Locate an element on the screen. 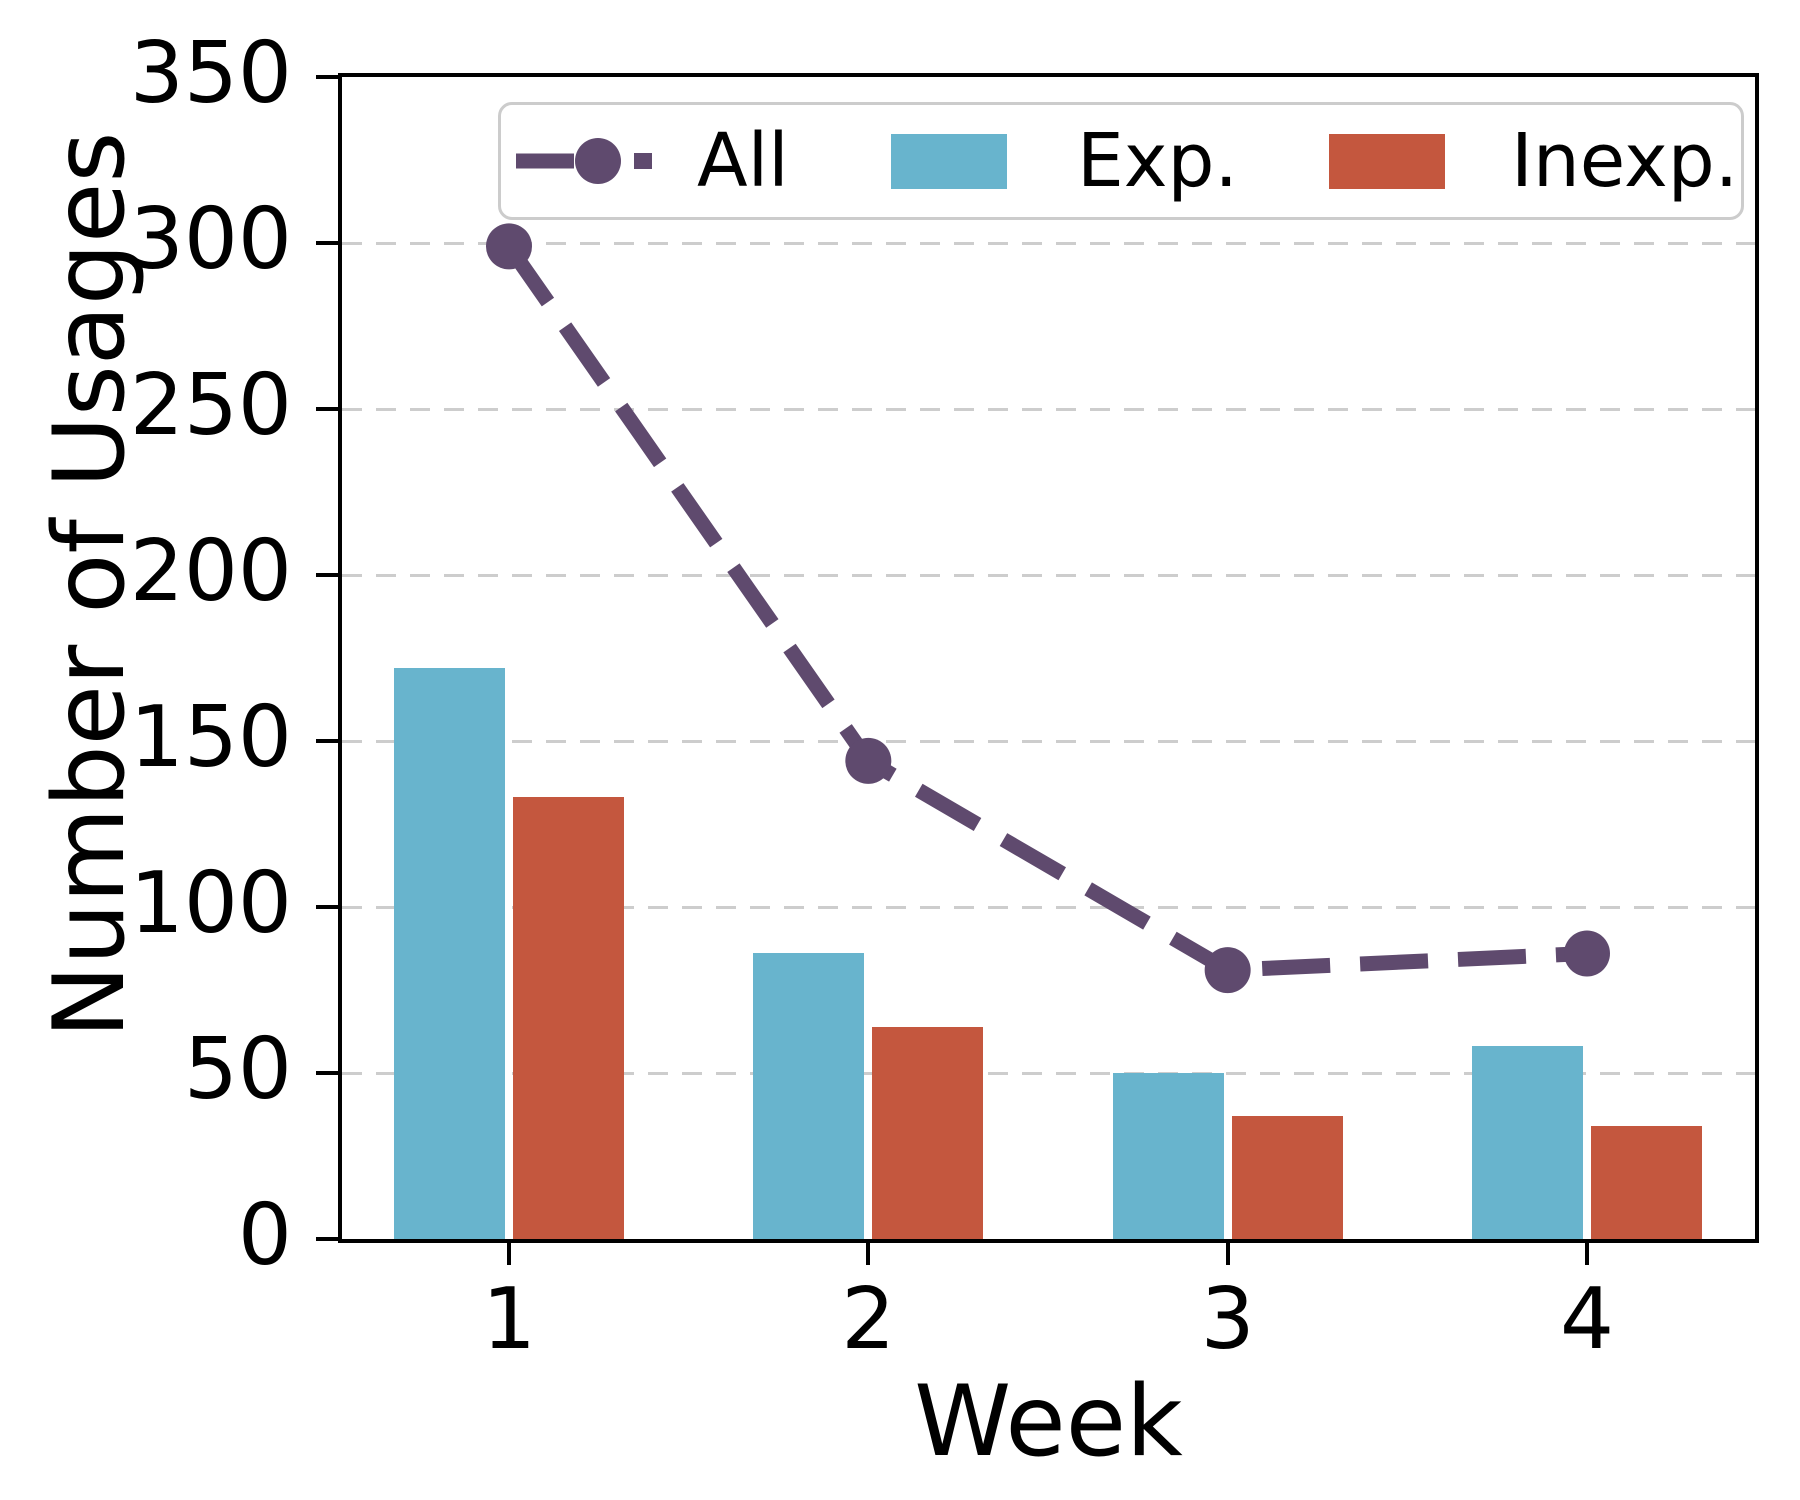  legend-marker-circle is located at coordinates (598, 161).